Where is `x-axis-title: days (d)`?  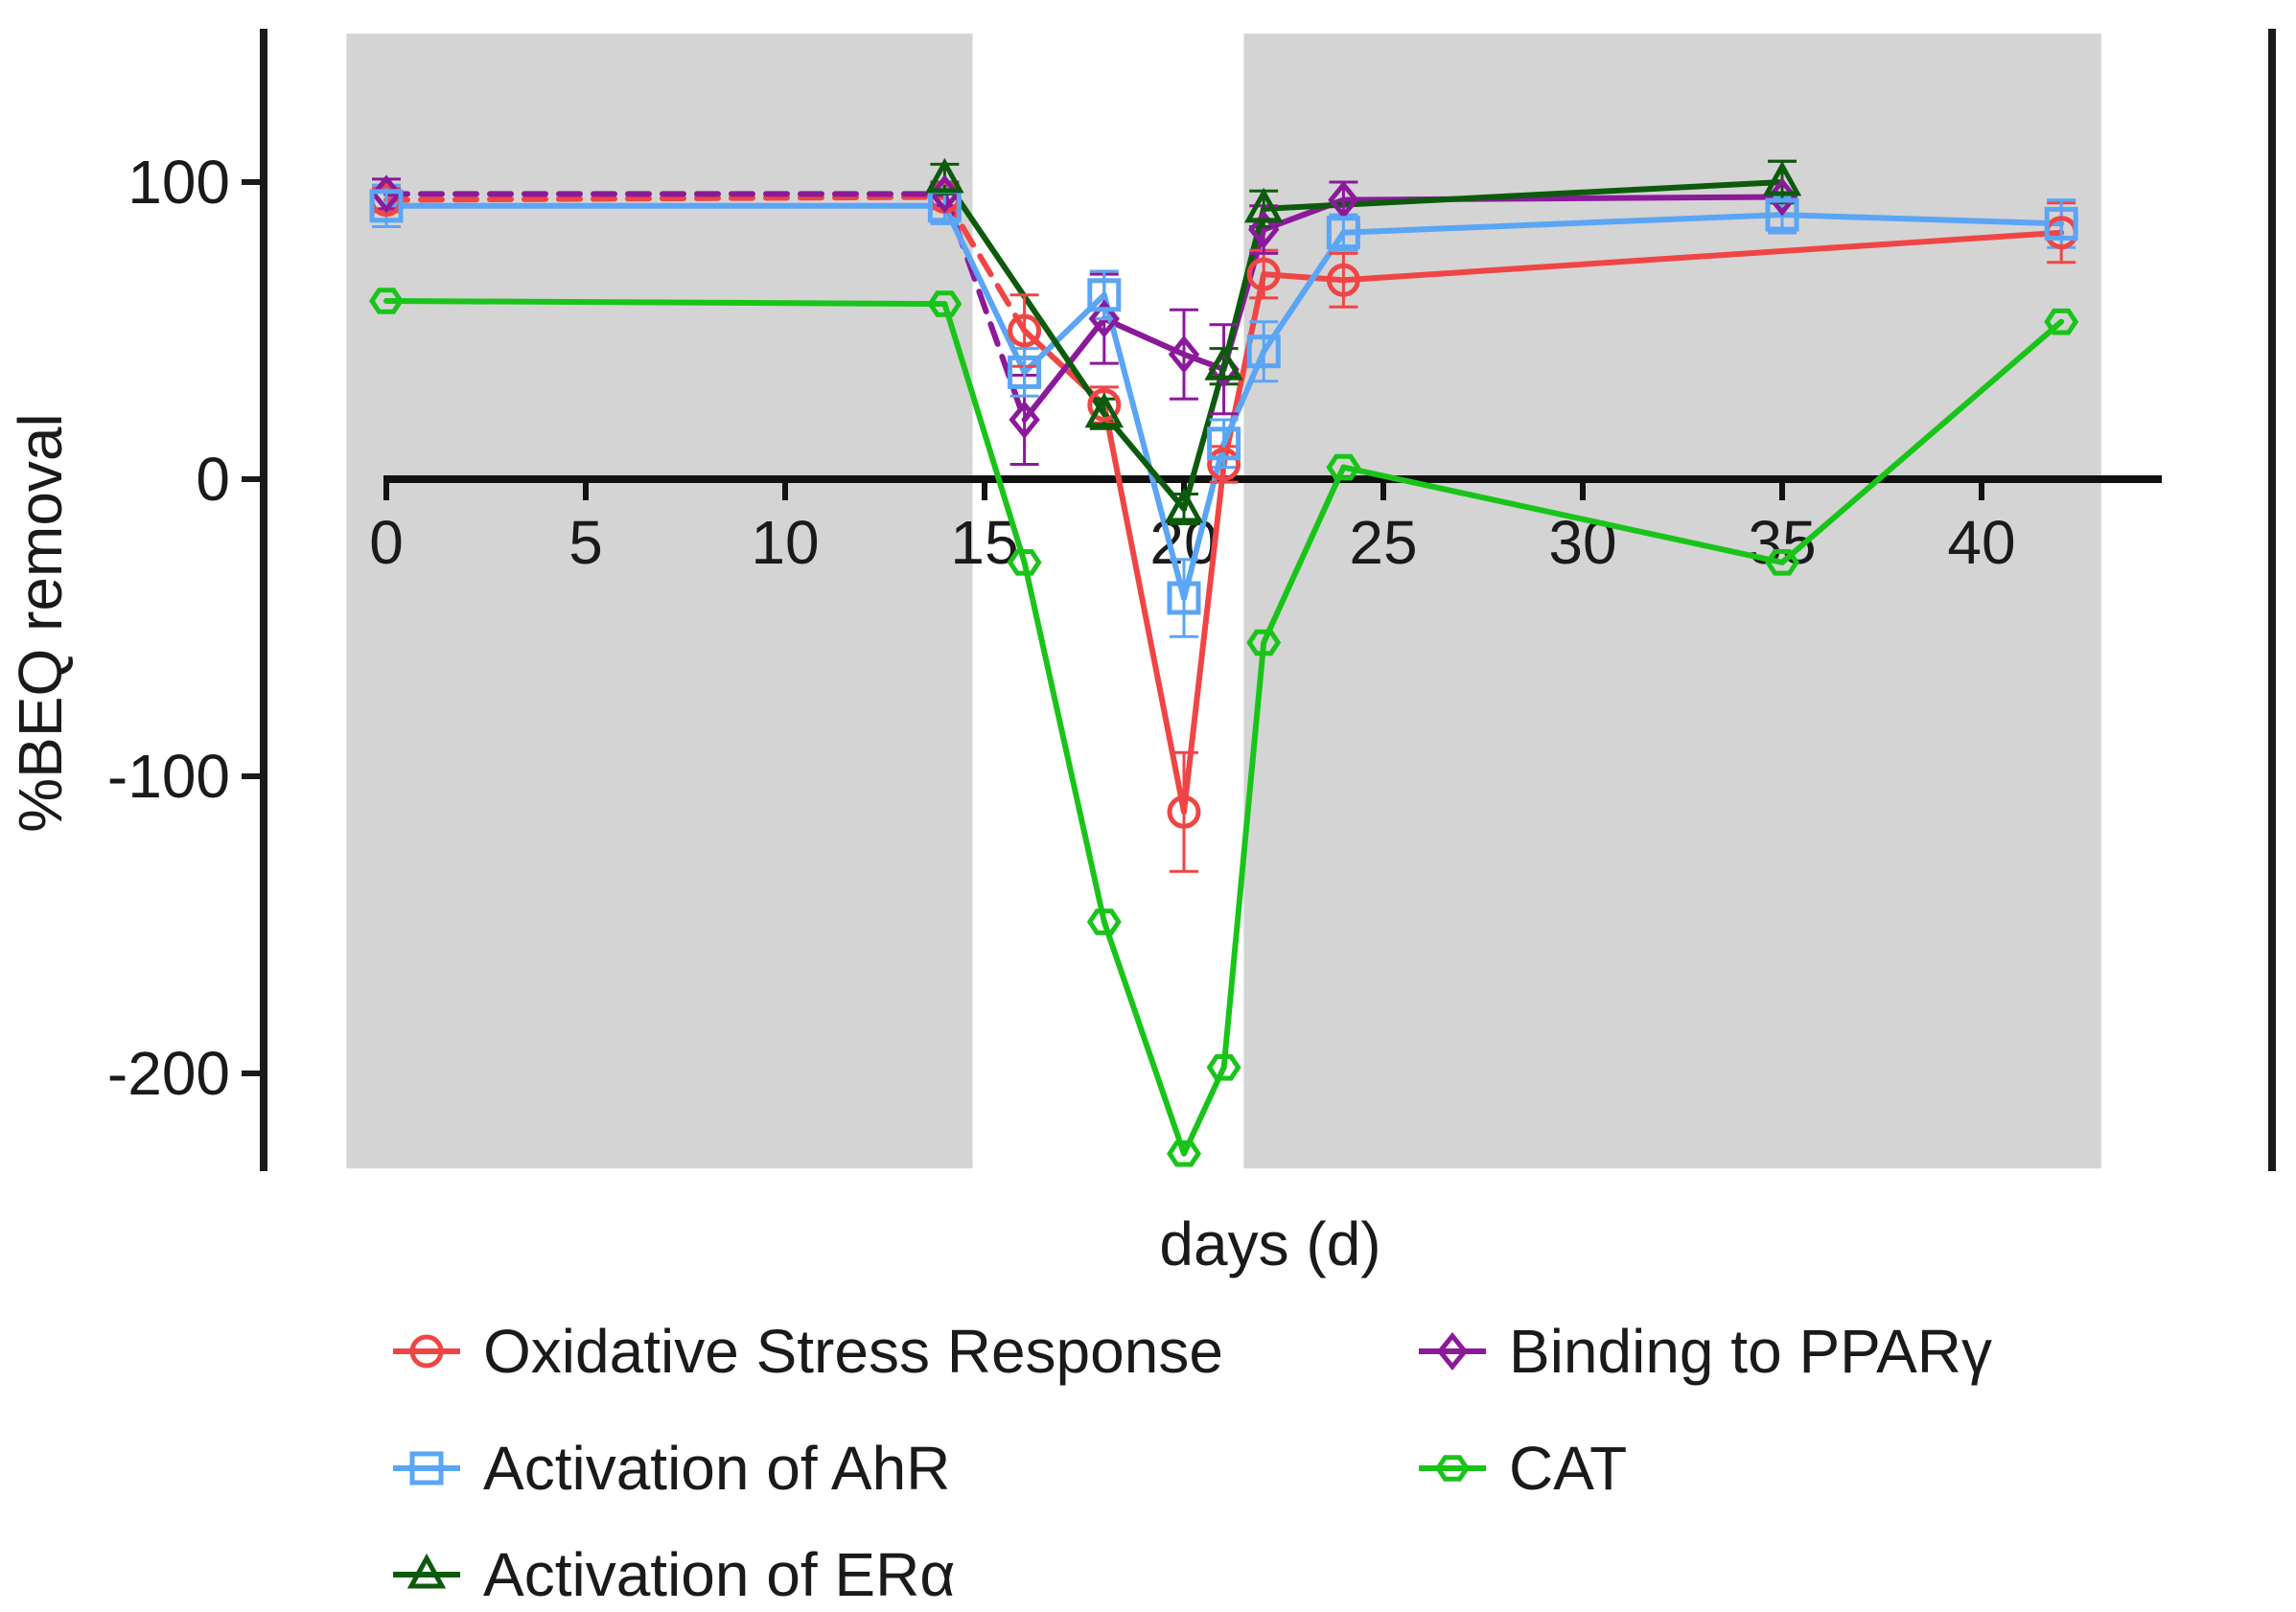
x-axis-title: days (d) is located at coordinates (1269, 1243).